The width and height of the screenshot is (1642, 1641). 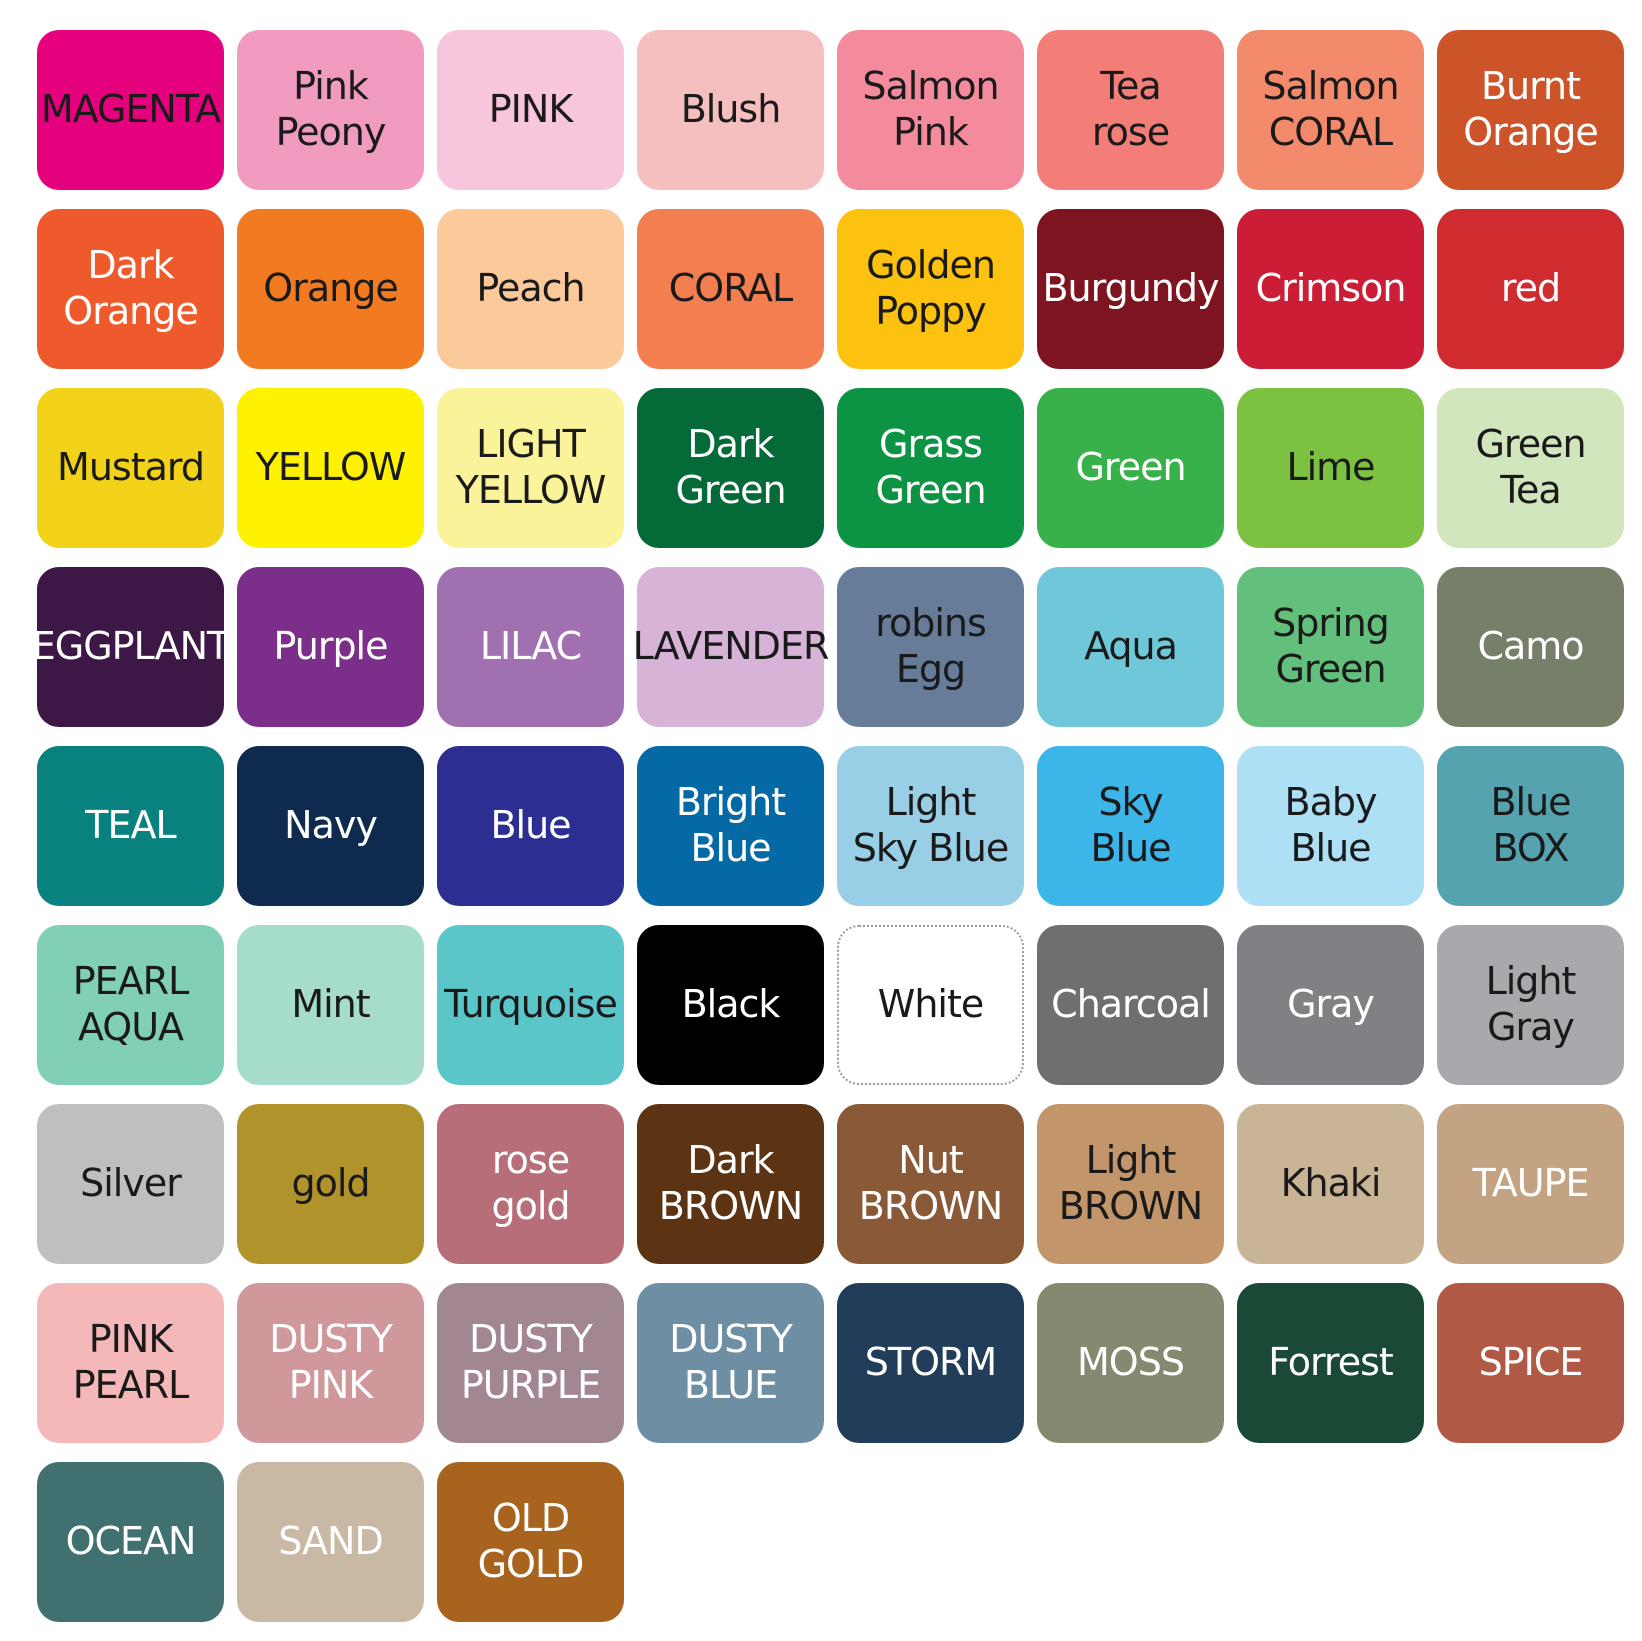 I want to click on color-swatch-charcoal: Charcoal, so click(x=1130, y=1005).